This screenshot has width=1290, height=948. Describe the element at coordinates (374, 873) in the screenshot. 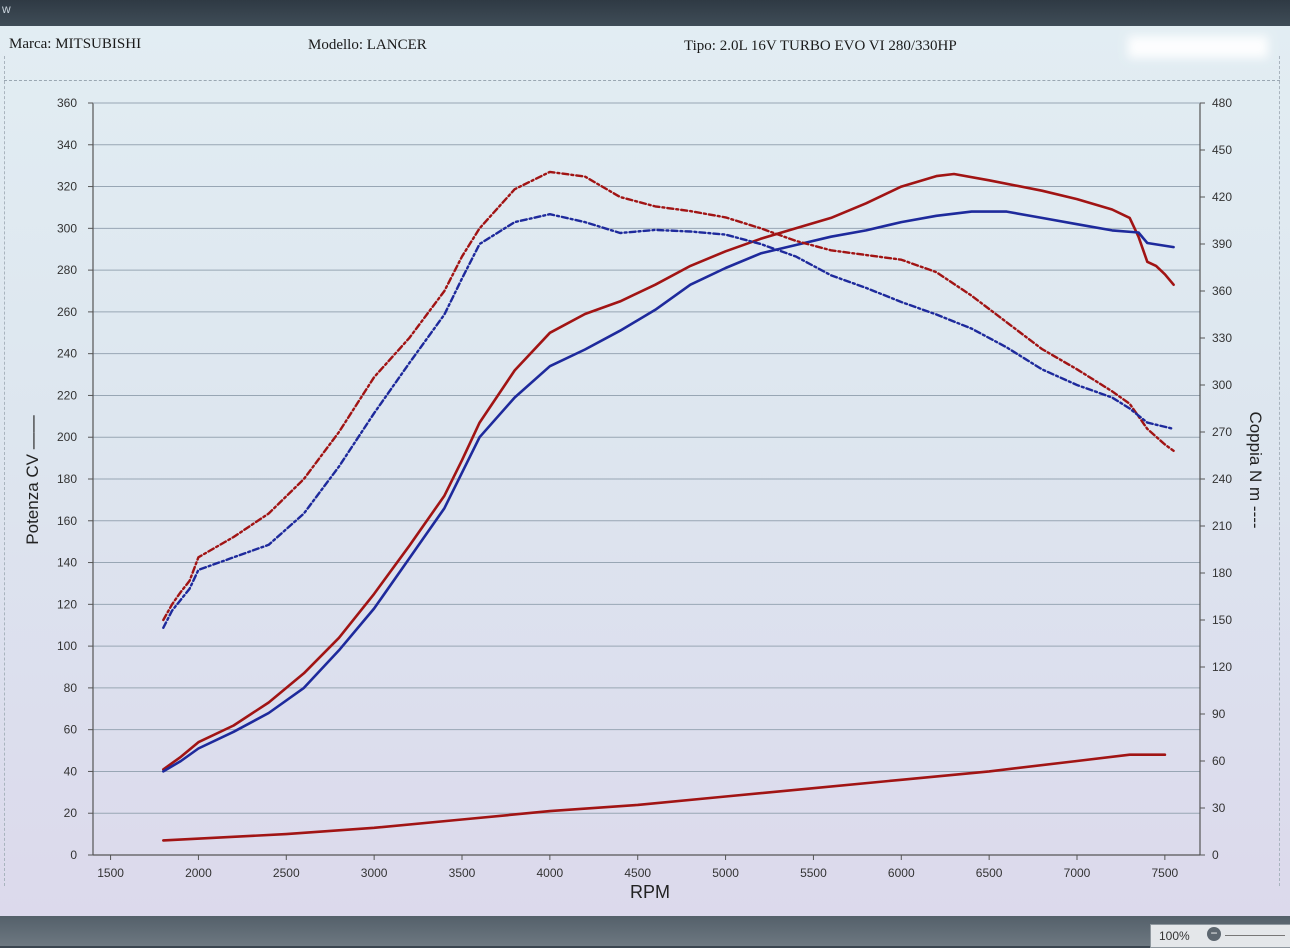

I see `x-tick-label: 3000` at that location.